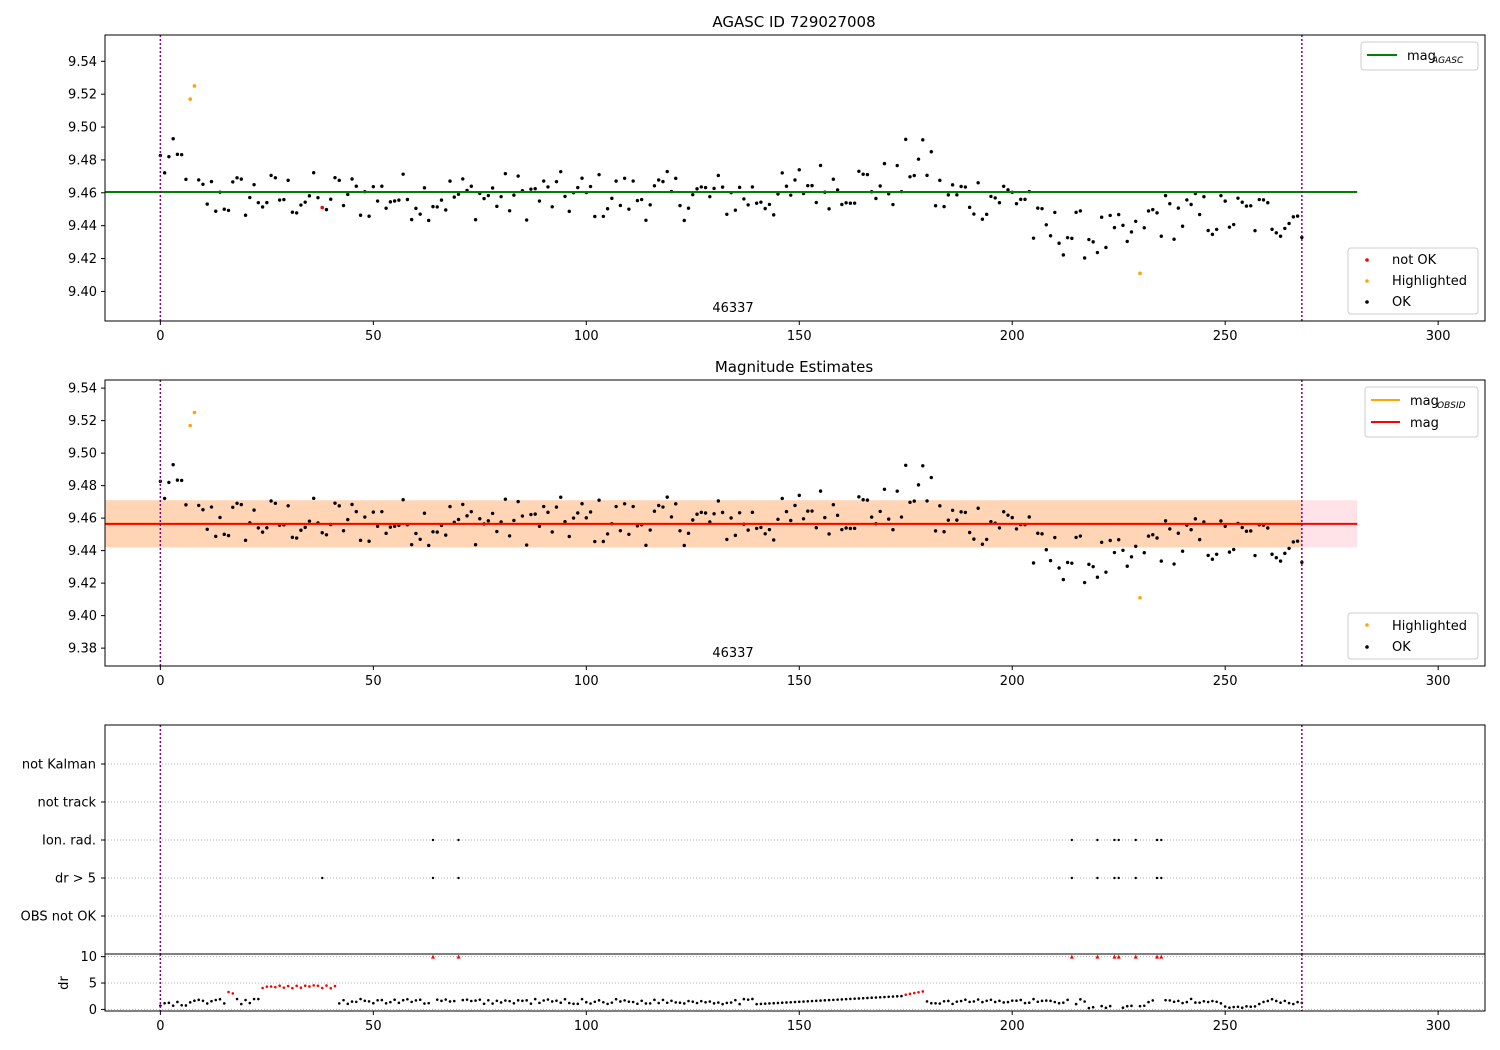  Describe the element at coordinates (1447, 61) in the screenshot. I see `legend-mag-agasc-sub: AGASC` at that location.